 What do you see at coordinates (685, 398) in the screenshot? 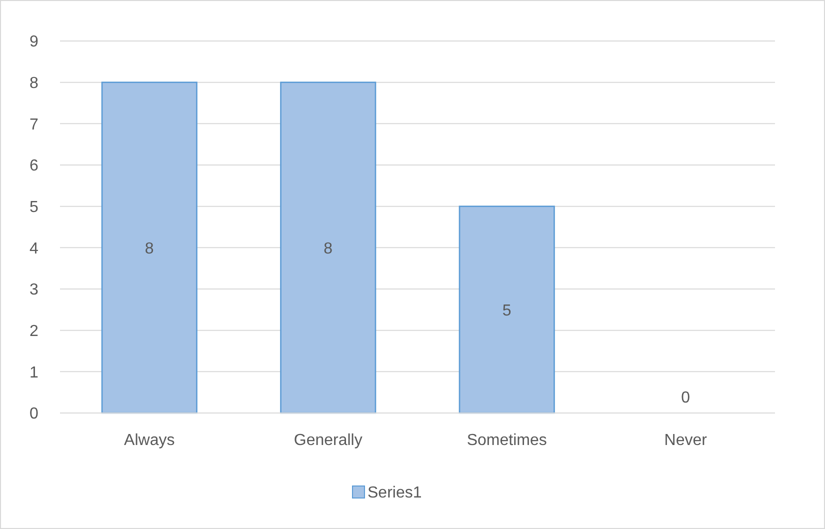
I see `data-label: 0` at bounding box center [685, 398].